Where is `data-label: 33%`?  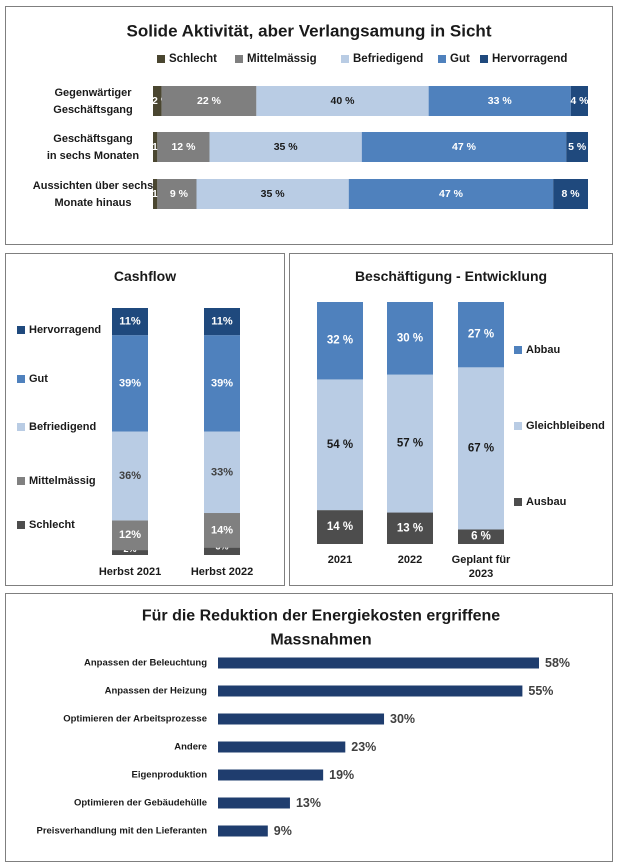
data-label: 33% is located at coordinates (222, 472).